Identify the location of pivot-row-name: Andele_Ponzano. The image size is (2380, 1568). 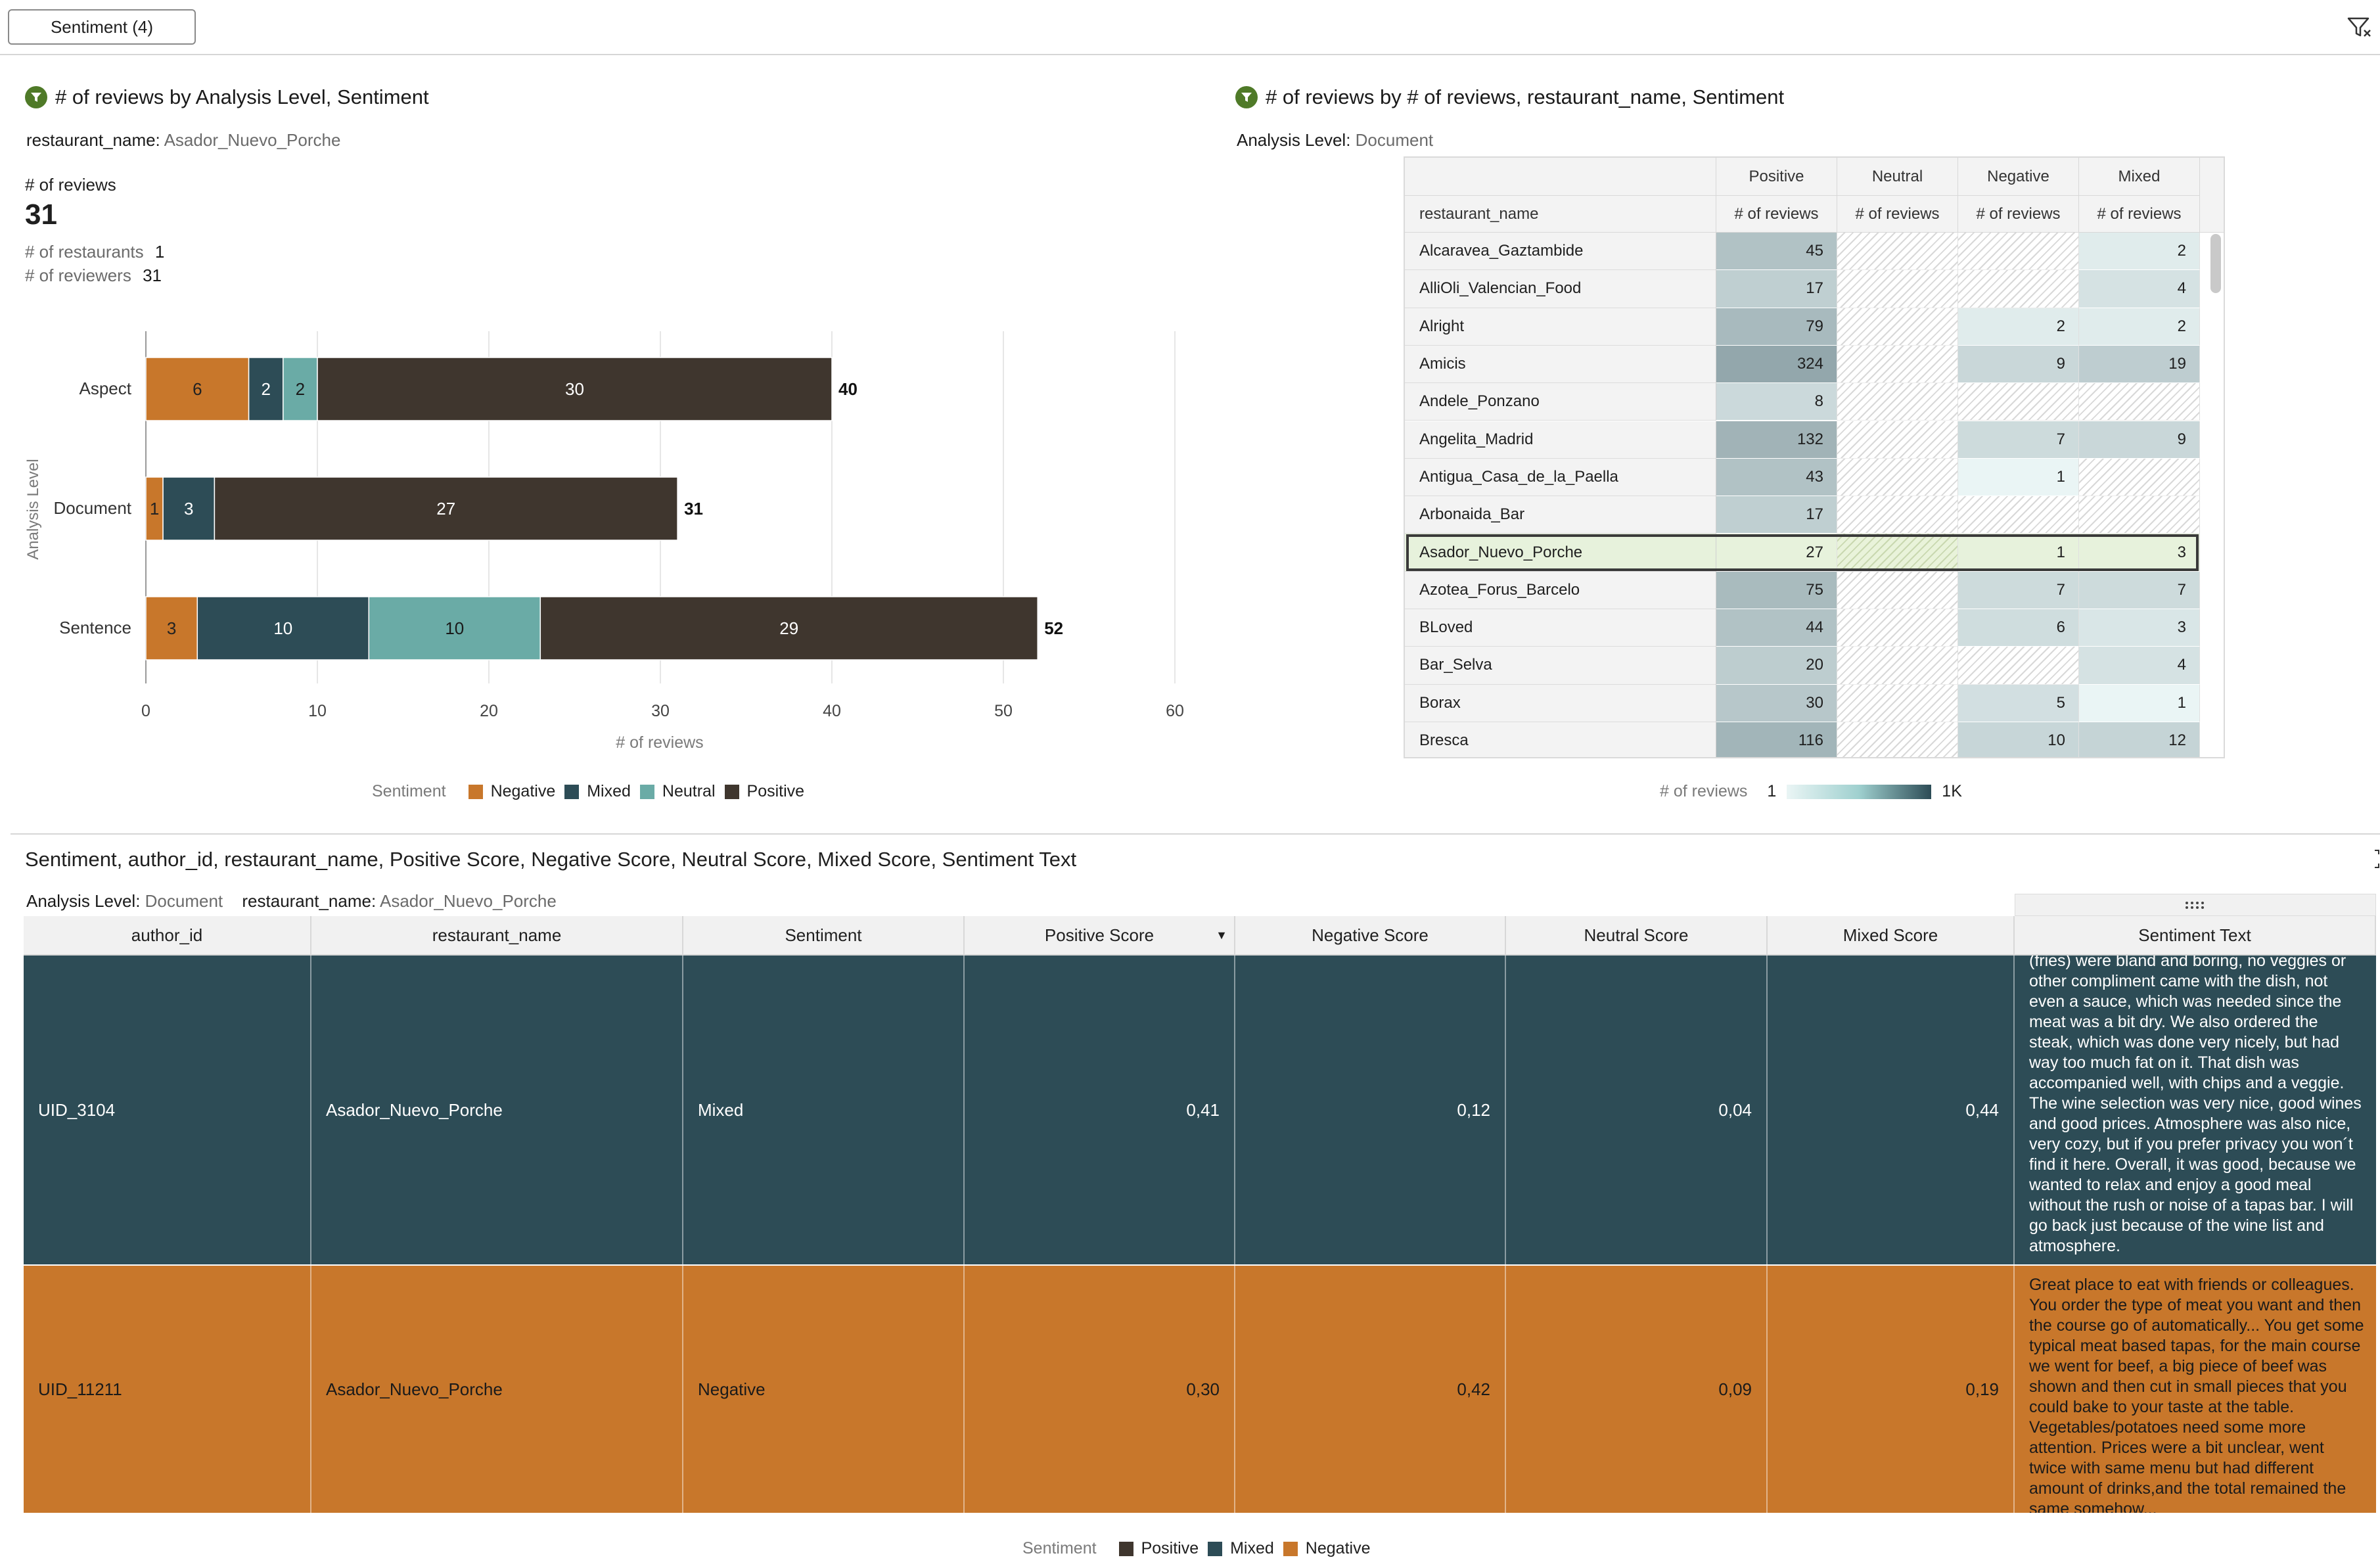
(1560, 402).